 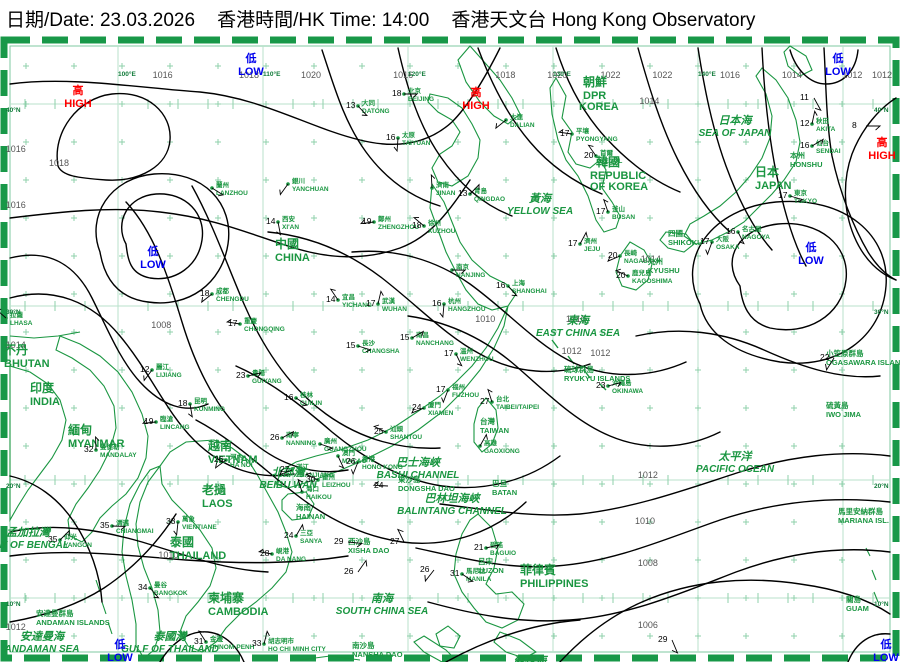 What do you see at coordinates (723, 238) in the screenshot?
I see `station-label-zh: 大阪` at bounding box center [723, 238].